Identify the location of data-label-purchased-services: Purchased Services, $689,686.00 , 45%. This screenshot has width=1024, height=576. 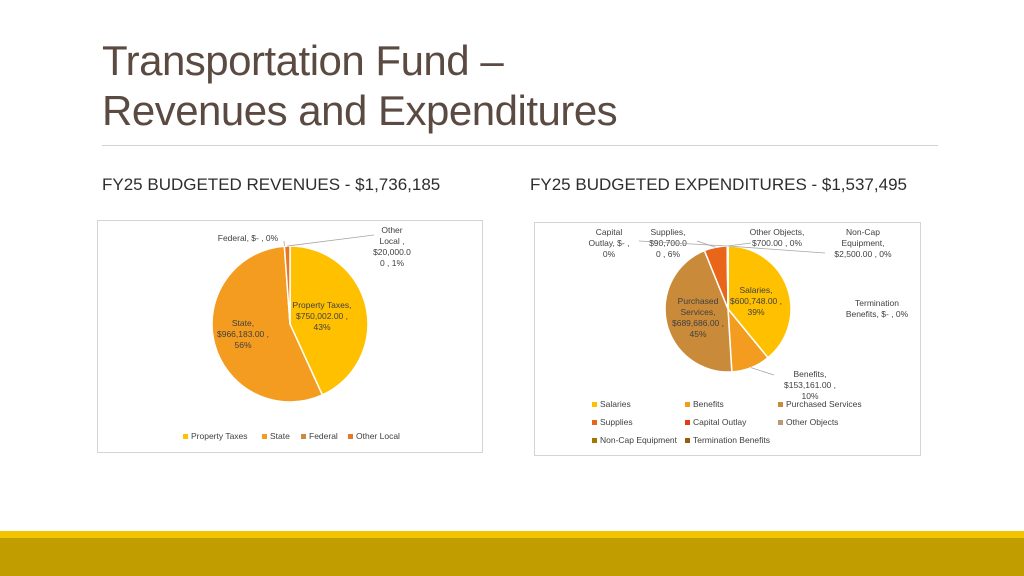
(698, 317).